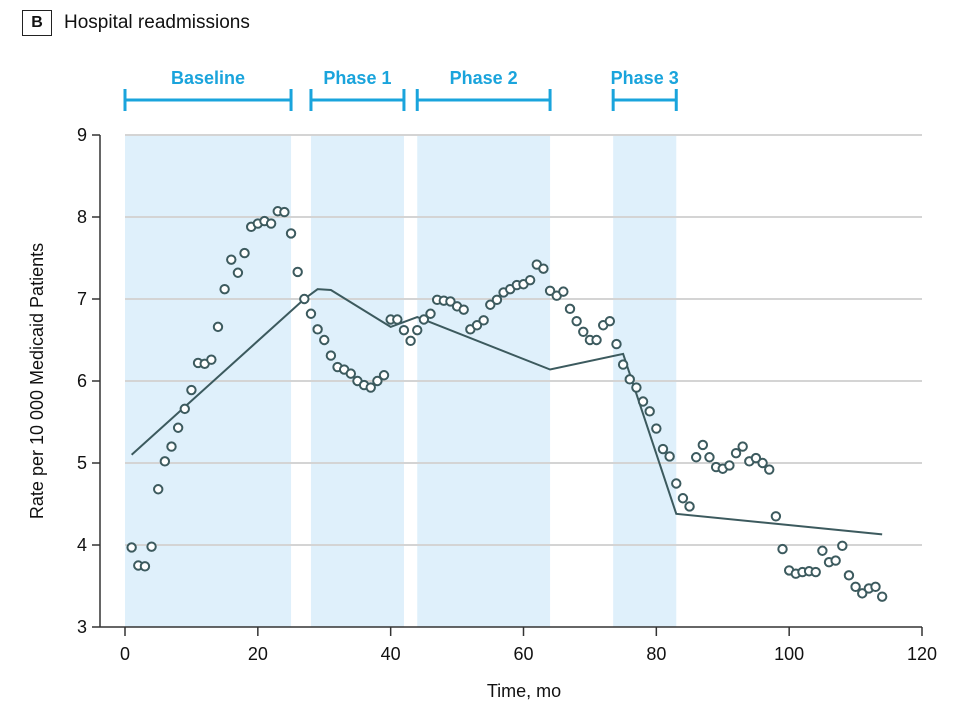  Describe the element at coordinates (82, 627) in the screenshot. I see `y-tick-label-3: 3` at that location.